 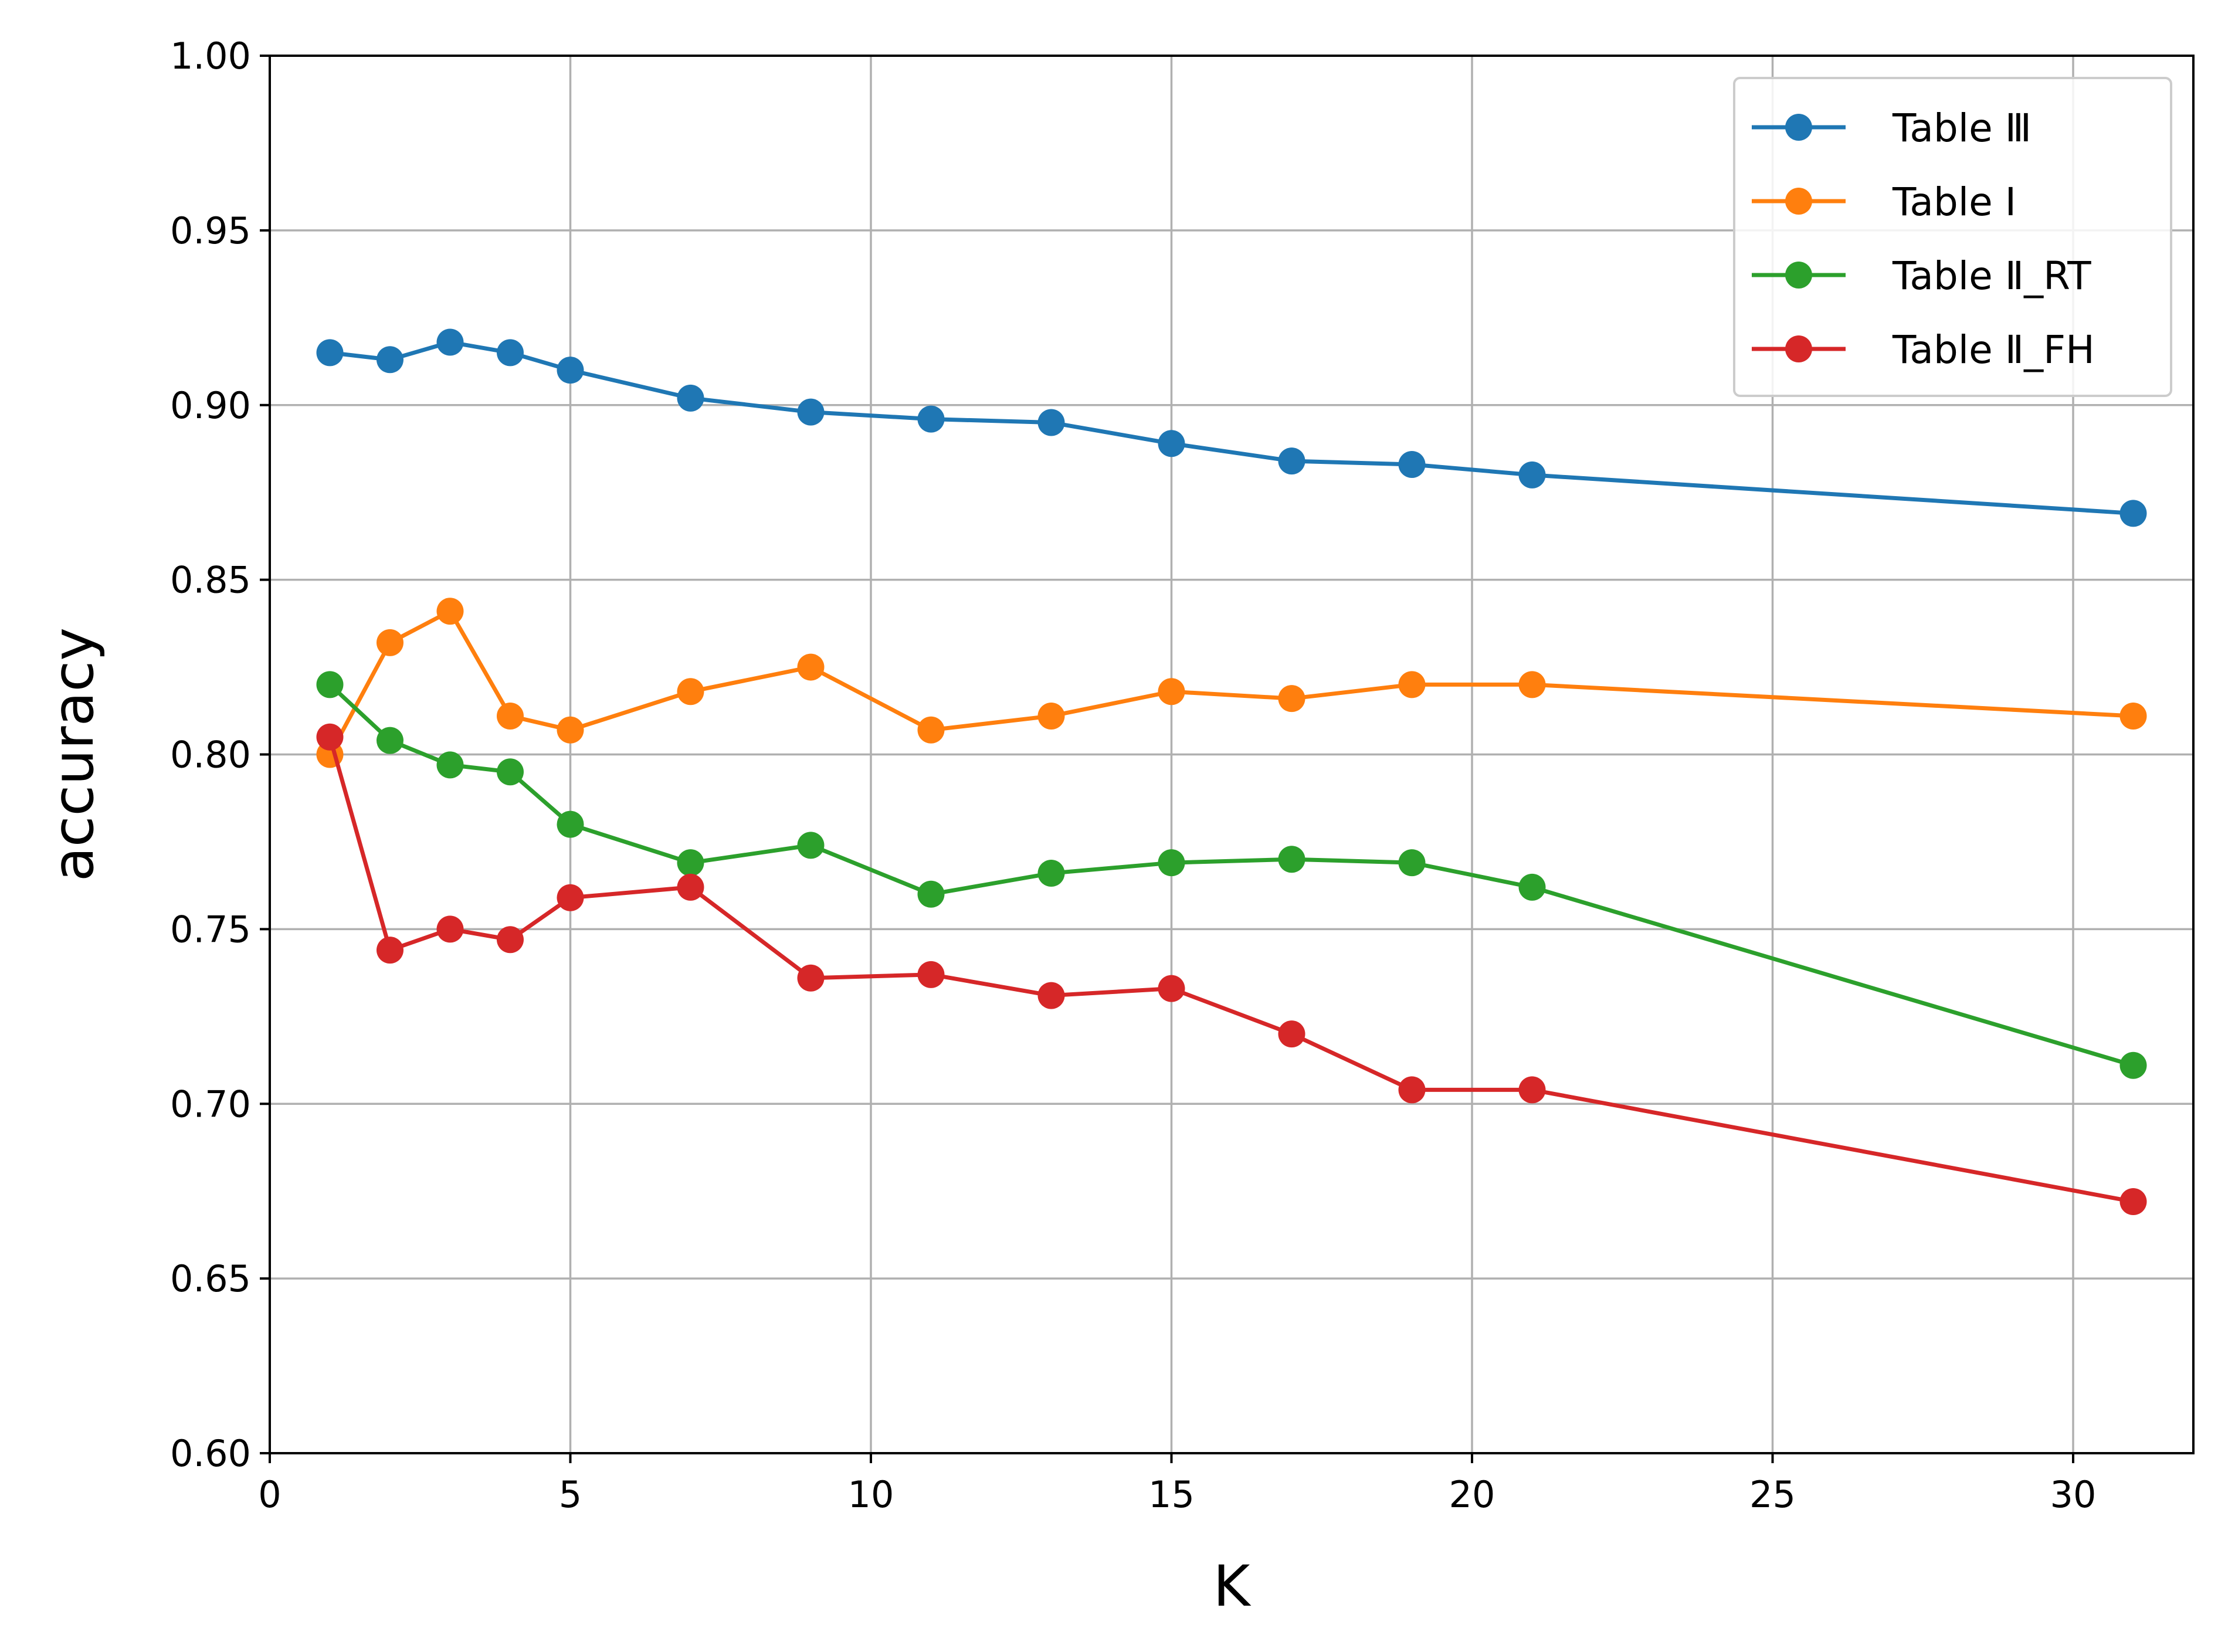 I want to click on legend: Table Ⅲ Table I Table Ⅱ_RT Table Ⅱ_FH, so click(x=1952, y=237).